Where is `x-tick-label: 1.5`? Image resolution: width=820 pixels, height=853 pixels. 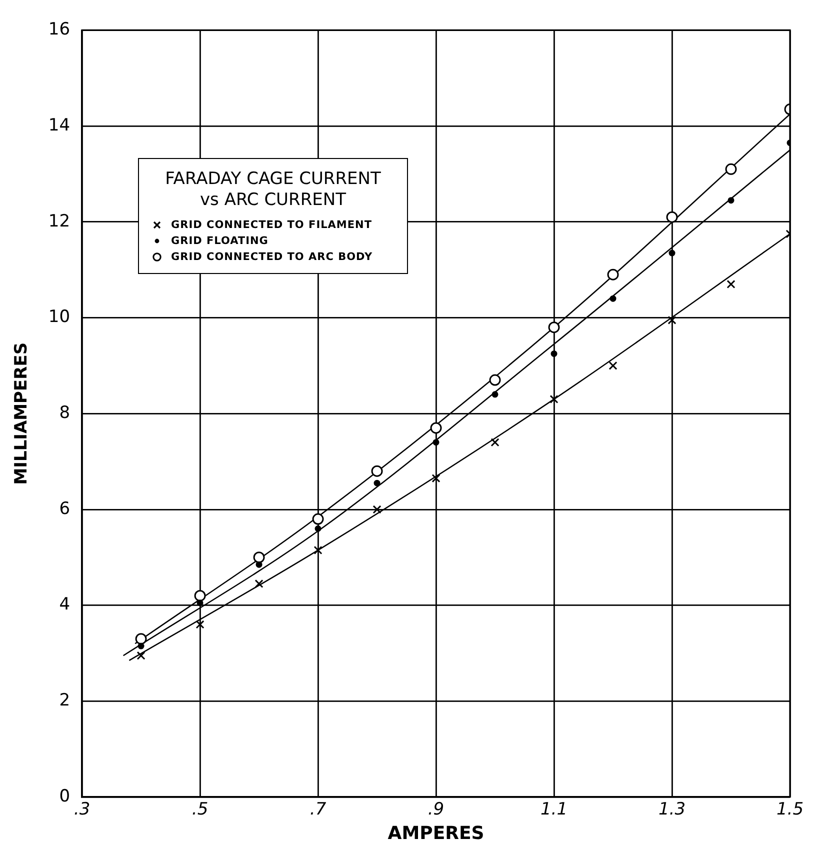 x-tick-label: 1.5 is located at coordinates (790, 810).